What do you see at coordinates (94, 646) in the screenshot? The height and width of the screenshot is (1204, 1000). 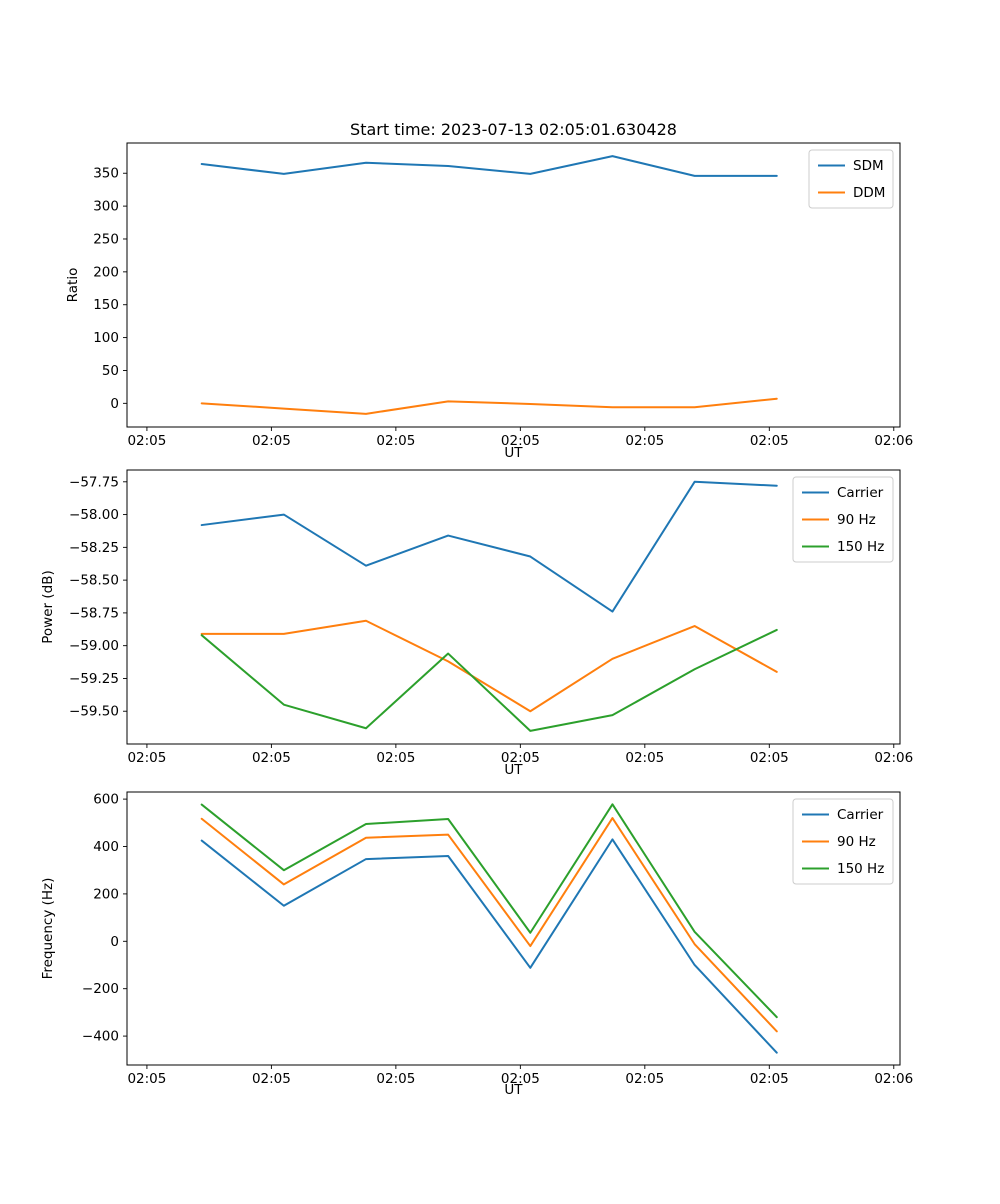 I see `y-tick-label: −59.00` at bounding box center [94, 646].